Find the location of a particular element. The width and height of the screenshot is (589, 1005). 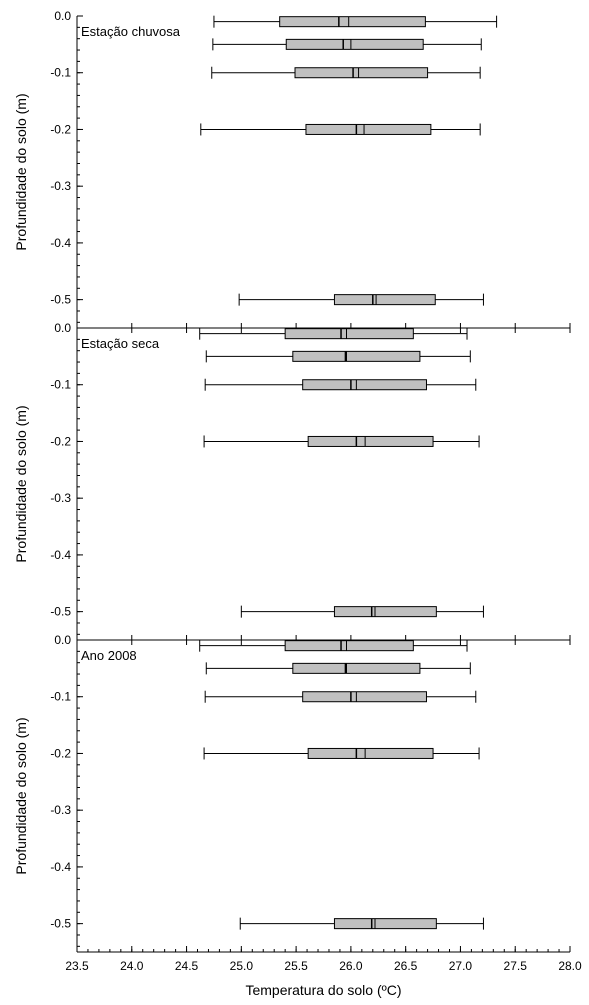

panel-title: Estação seca is located at coordinates (120, 343).